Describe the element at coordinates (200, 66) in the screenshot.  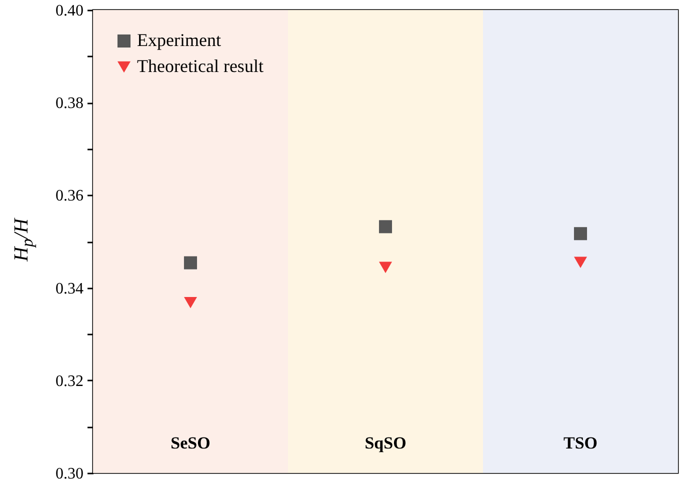
I see `legend-label: Theoretical result` at that location.